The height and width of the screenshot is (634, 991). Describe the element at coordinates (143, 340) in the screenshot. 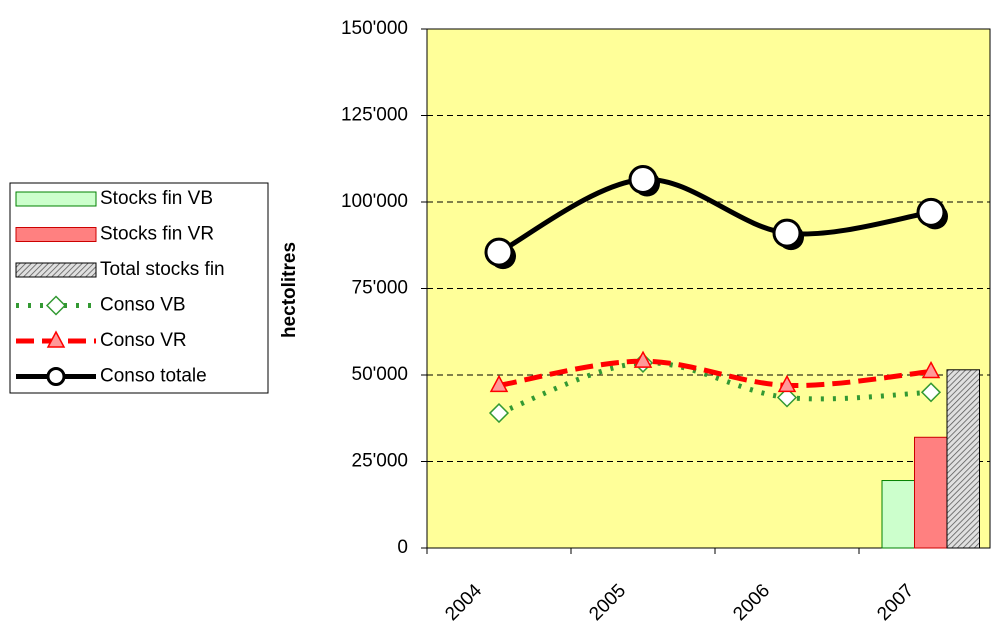

I see `legend-label: Conso VR` at that location.